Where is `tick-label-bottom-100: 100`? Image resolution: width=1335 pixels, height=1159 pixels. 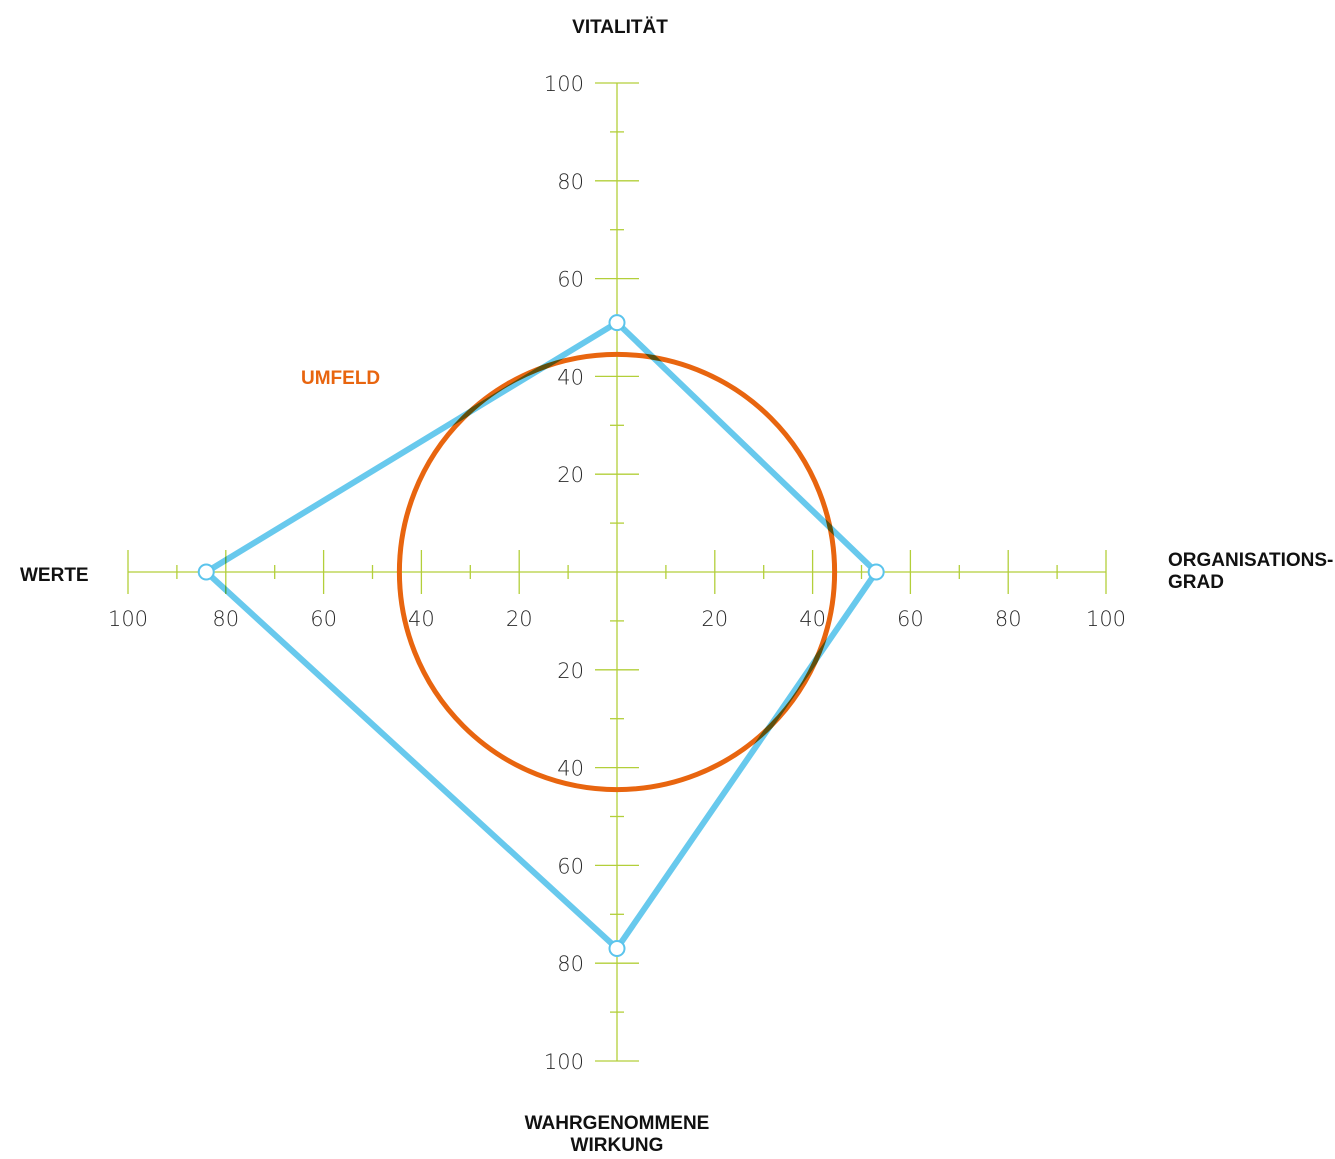 tick-label-bottom-100: 100 is located at coordinates (564, 1062).